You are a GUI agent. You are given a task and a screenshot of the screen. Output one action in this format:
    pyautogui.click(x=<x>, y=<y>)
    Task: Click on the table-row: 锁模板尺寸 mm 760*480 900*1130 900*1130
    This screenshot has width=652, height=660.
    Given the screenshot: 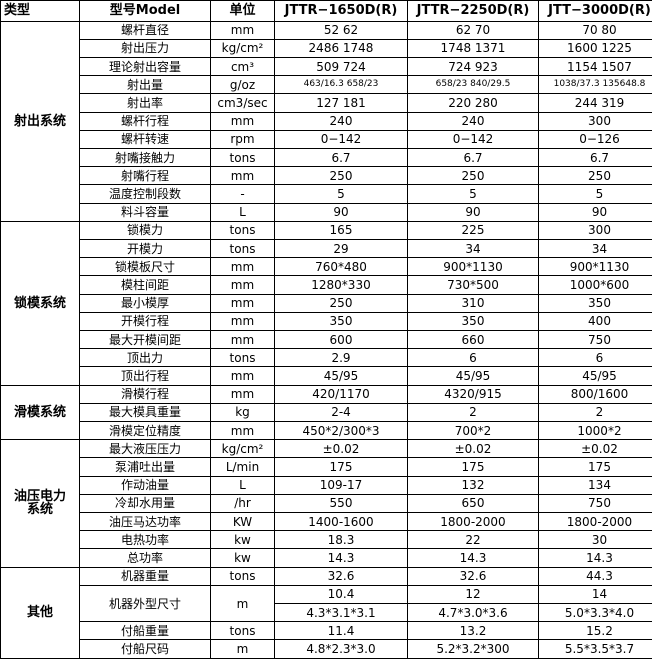 What is the action you would take?
    pyautogui.click(x=326, y=267)
    